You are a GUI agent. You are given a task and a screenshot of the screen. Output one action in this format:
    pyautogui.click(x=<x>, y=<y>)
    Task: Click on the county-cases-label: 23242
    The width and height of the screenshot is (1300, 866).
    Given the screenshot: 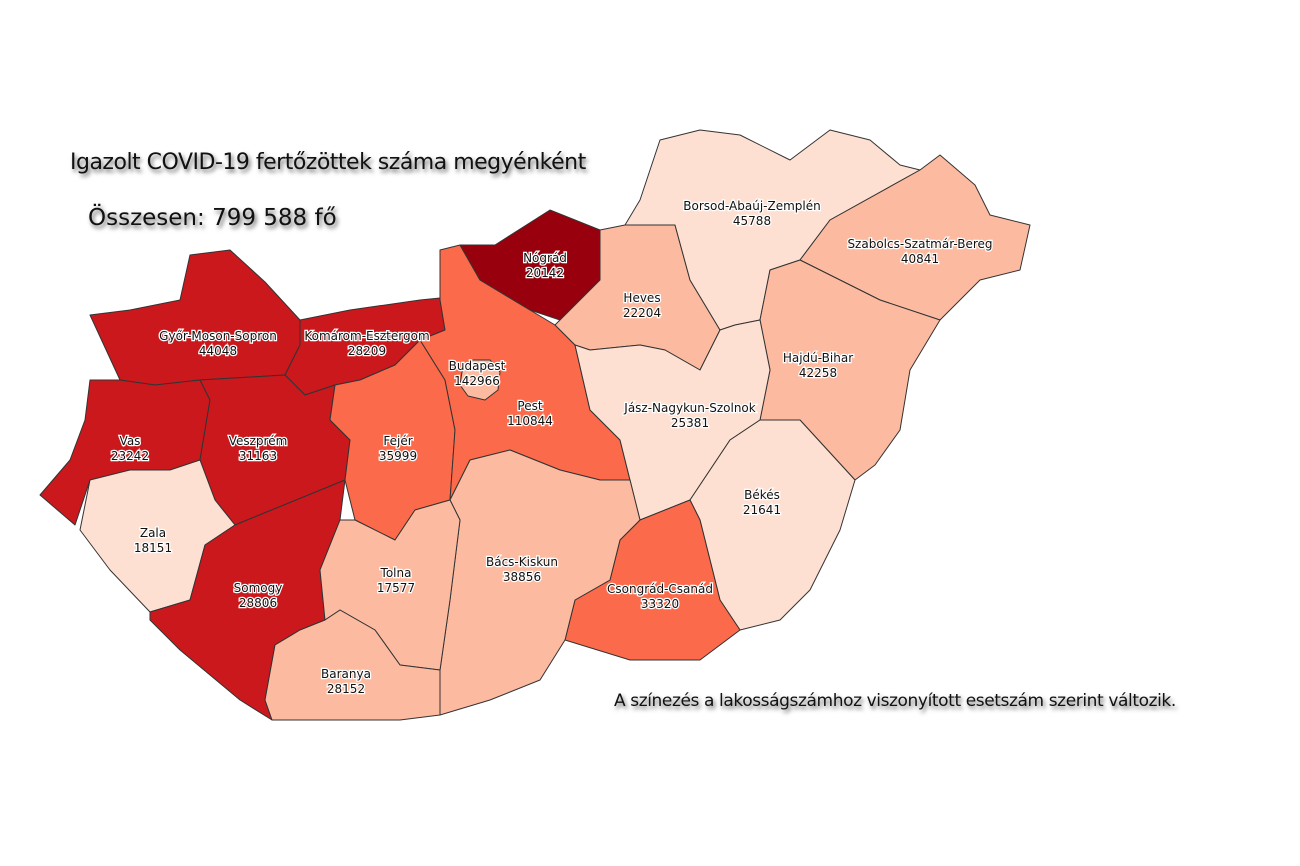 What is the action you would take?
    pyautogui.click(x=130, y=456)
    